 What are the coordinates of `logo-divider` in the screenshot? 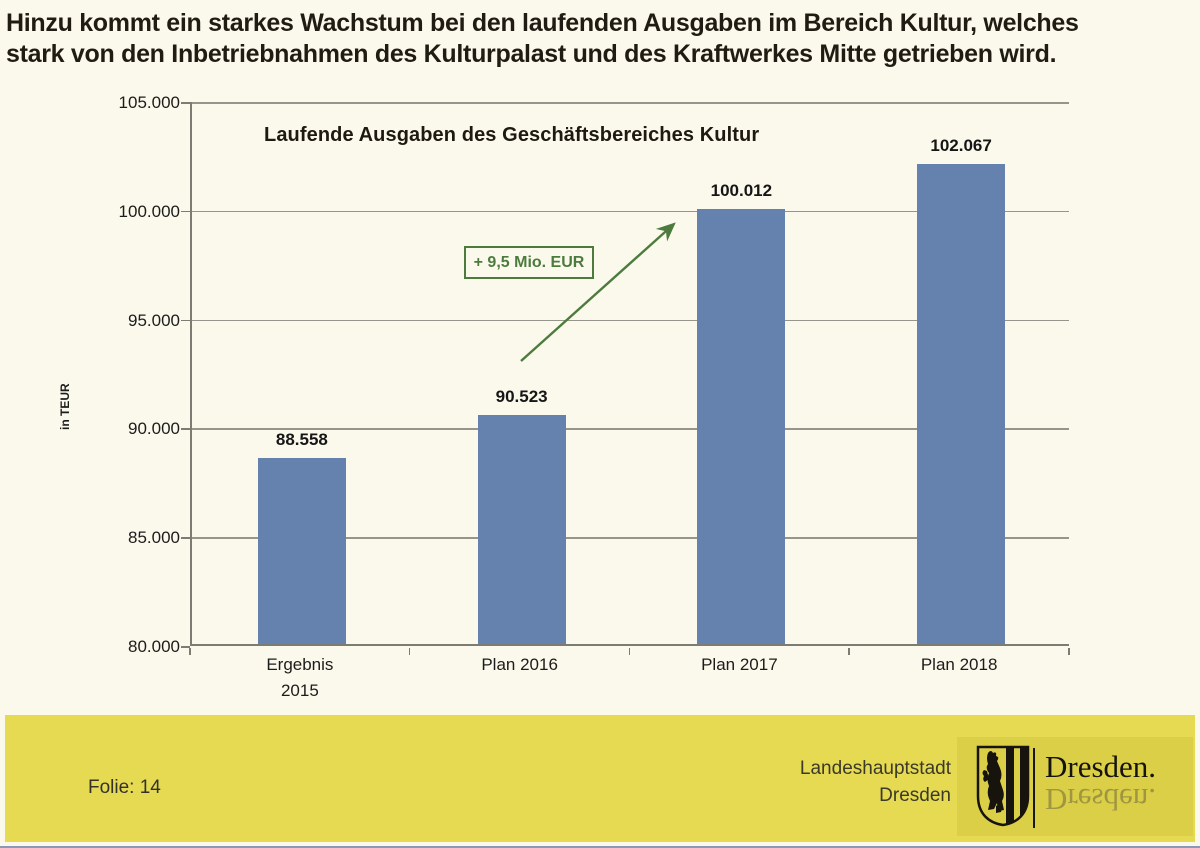 It's located at (1034, 788).